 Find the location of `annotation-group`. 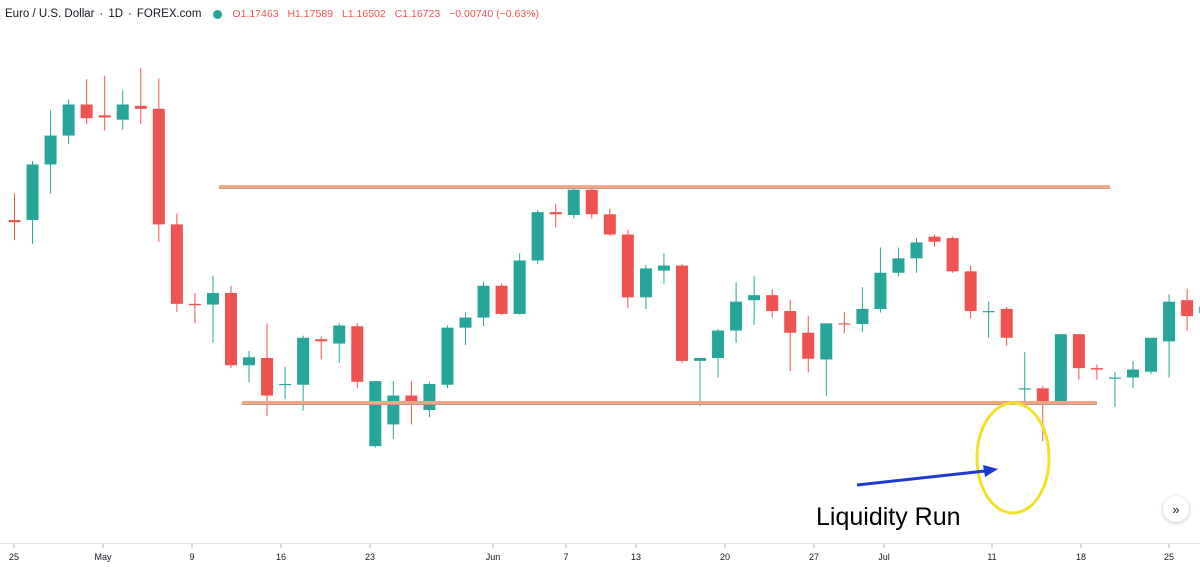

annotation-group is located at coordinates (953, 458).